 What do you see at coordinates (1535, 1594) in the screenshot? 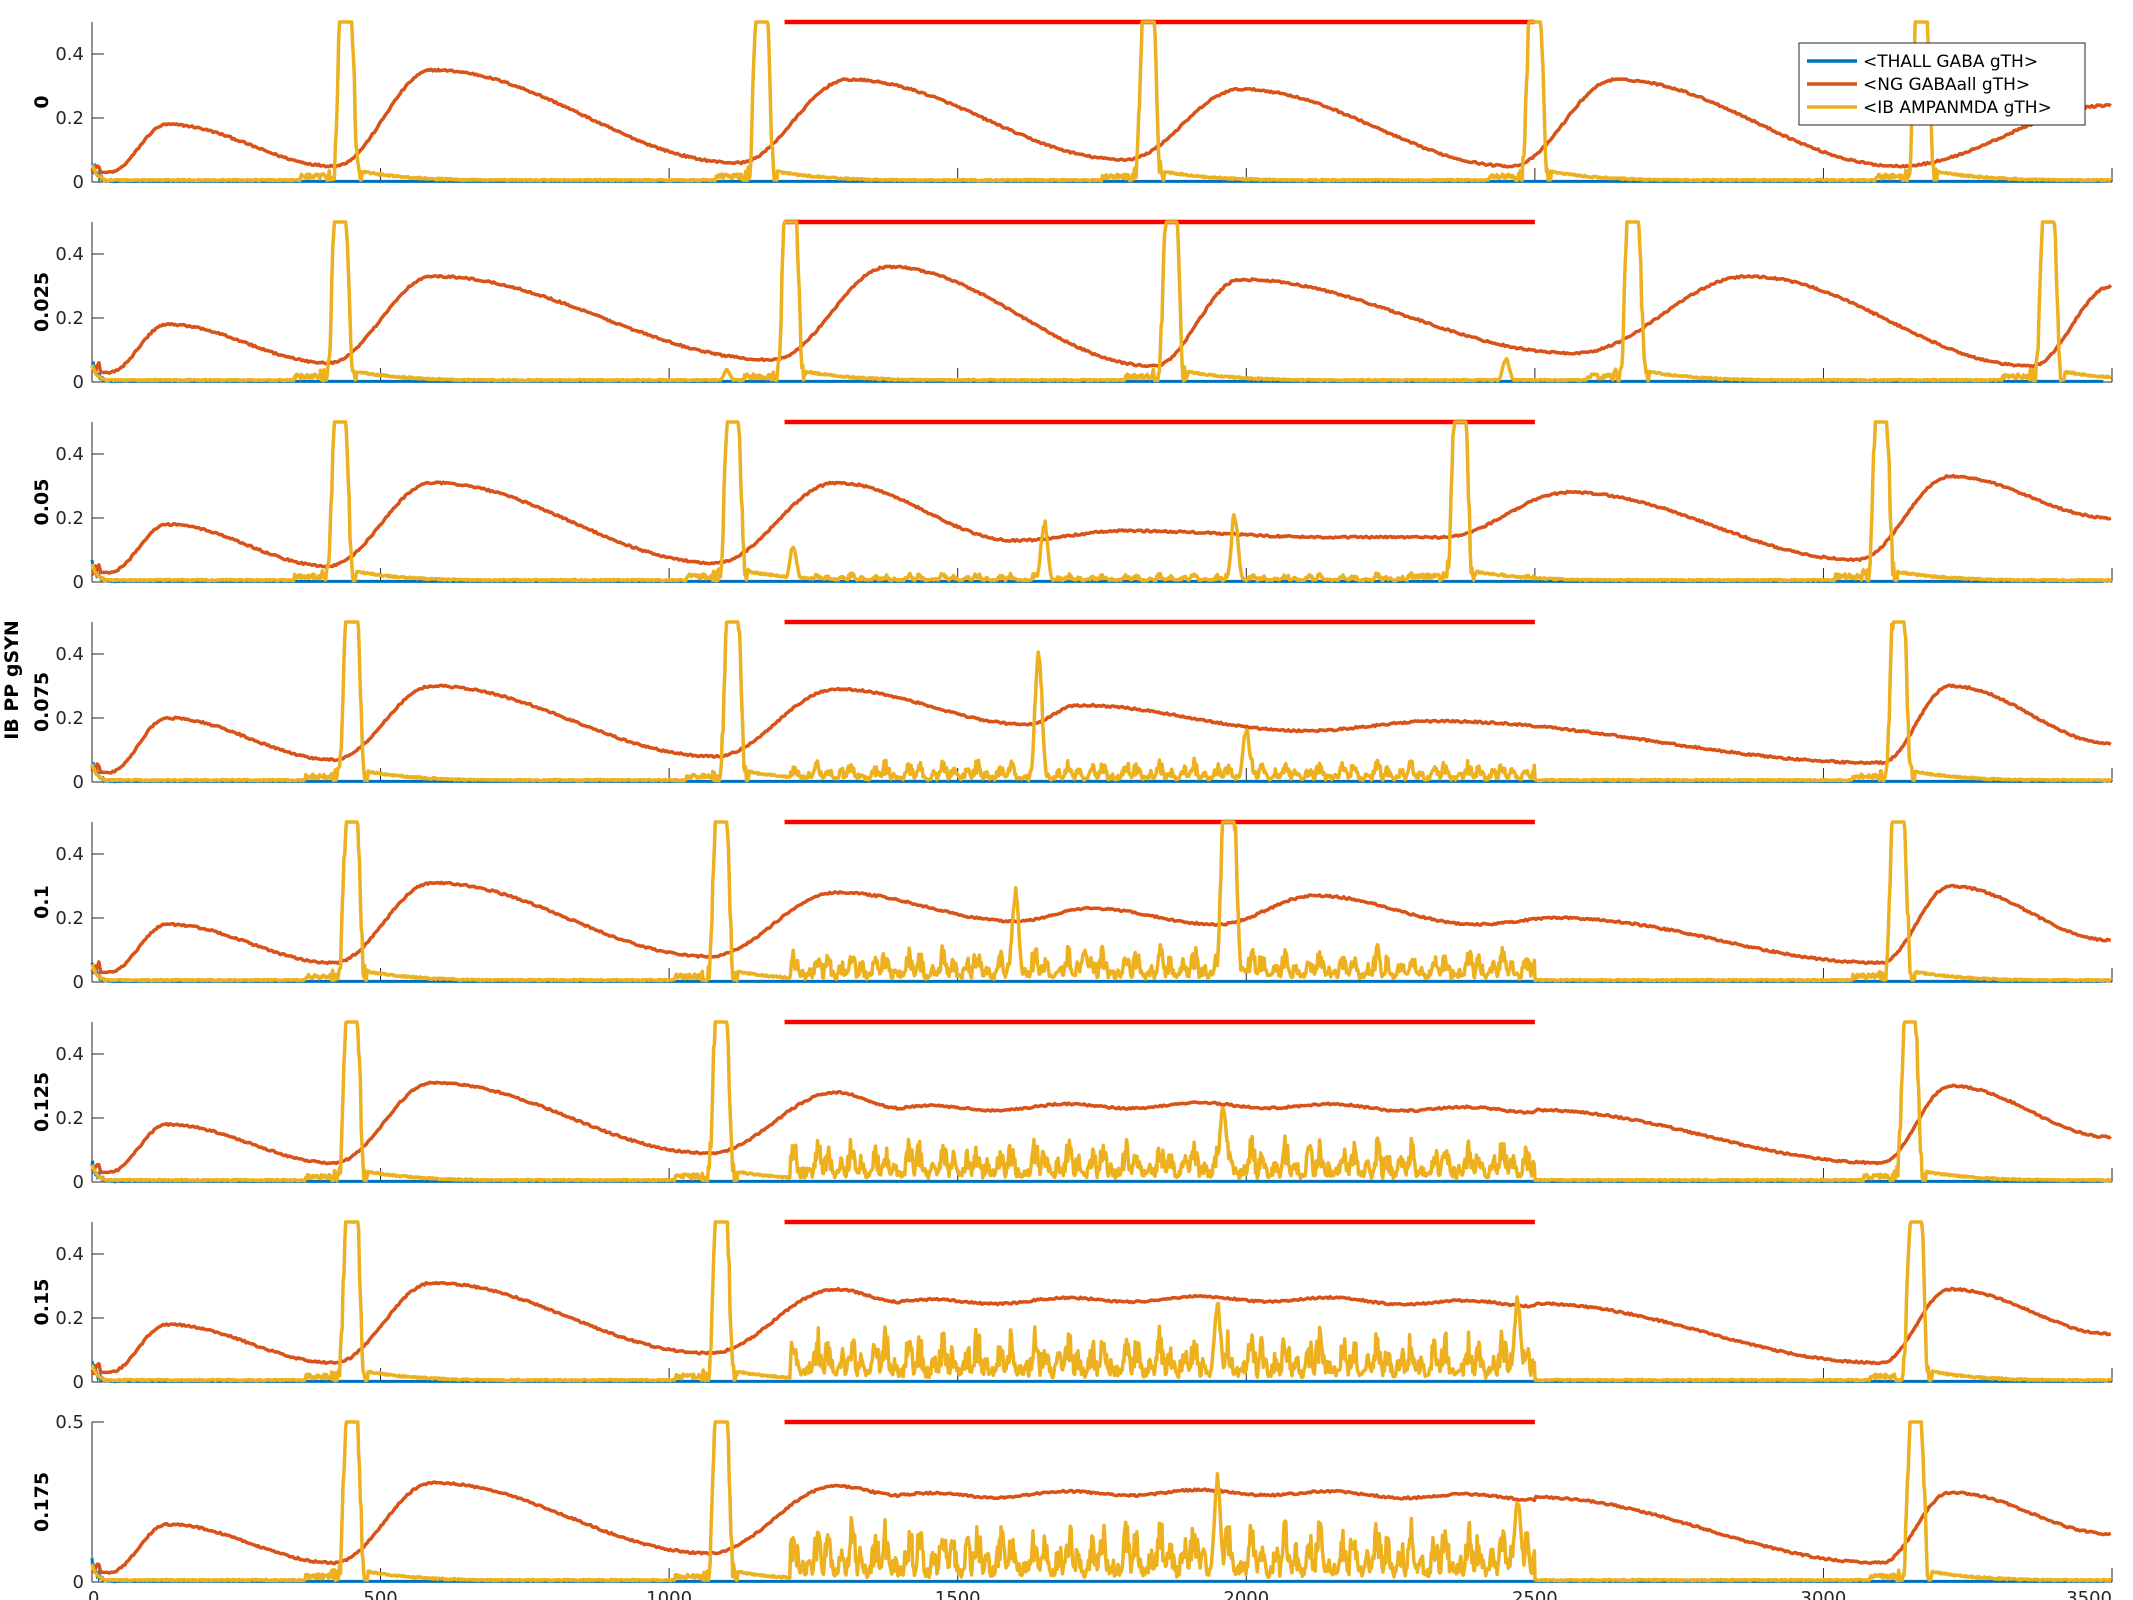
I see `x-tick-label: 2500` at bounding box center [1535, 1594].